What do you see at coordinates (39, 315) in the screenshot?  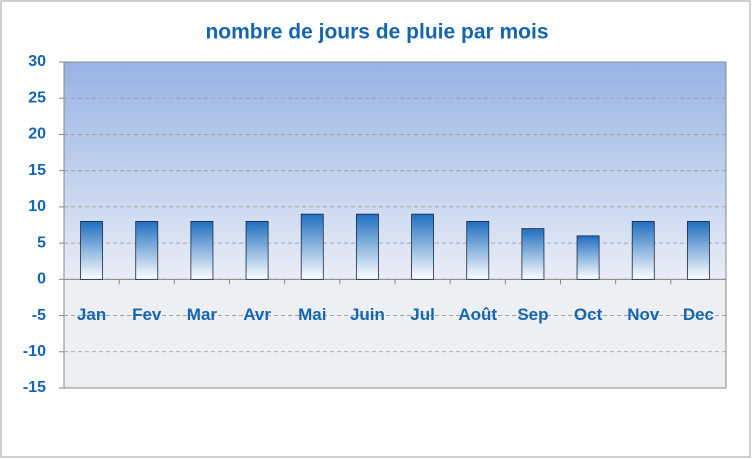 I see `y-tick-label: -5` at bounding box center [39, 315].